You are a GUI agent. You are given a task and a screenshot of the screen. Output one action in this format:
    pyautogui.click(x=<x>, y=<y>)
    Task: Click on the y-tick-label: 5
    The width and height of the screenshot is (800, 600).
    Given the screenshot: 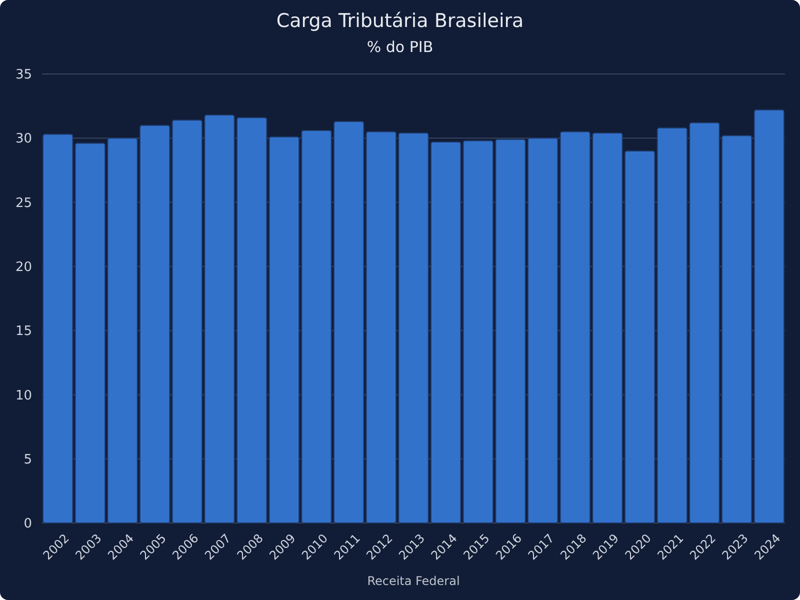 What is the action you would take?
    pyautogui.click(x=28, y=460)
    